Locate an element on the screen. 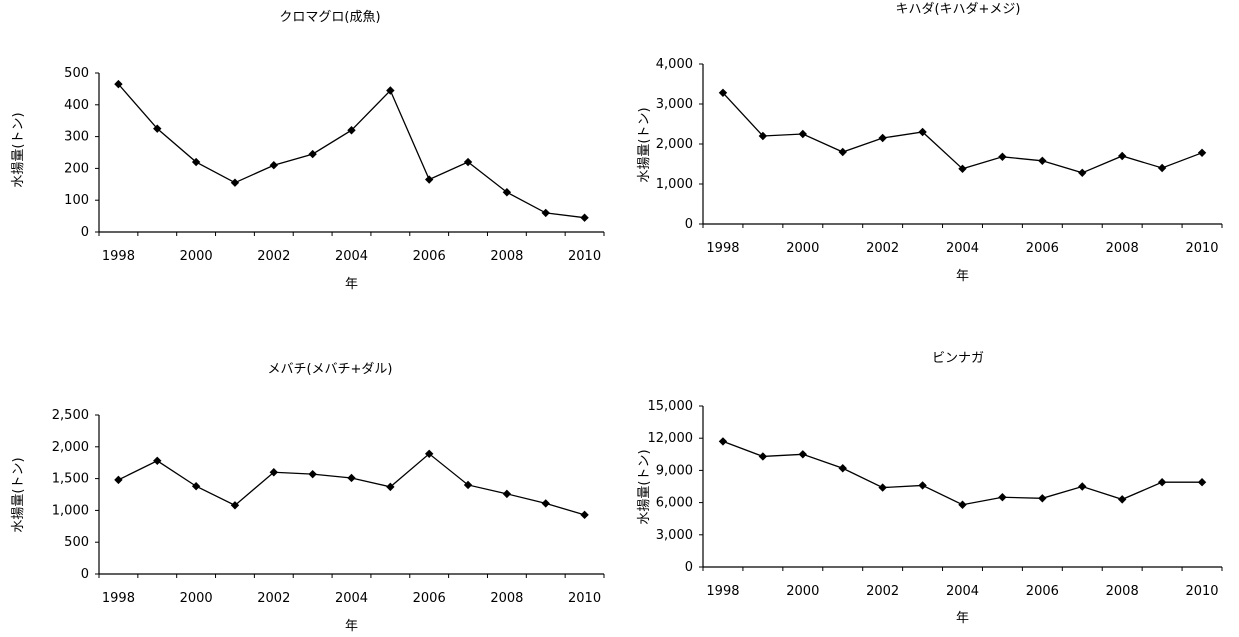 This screenshot has height=637, width=1239. chart-title: メバチ(メバチ+ダル) is located at coordinates (329, 369).